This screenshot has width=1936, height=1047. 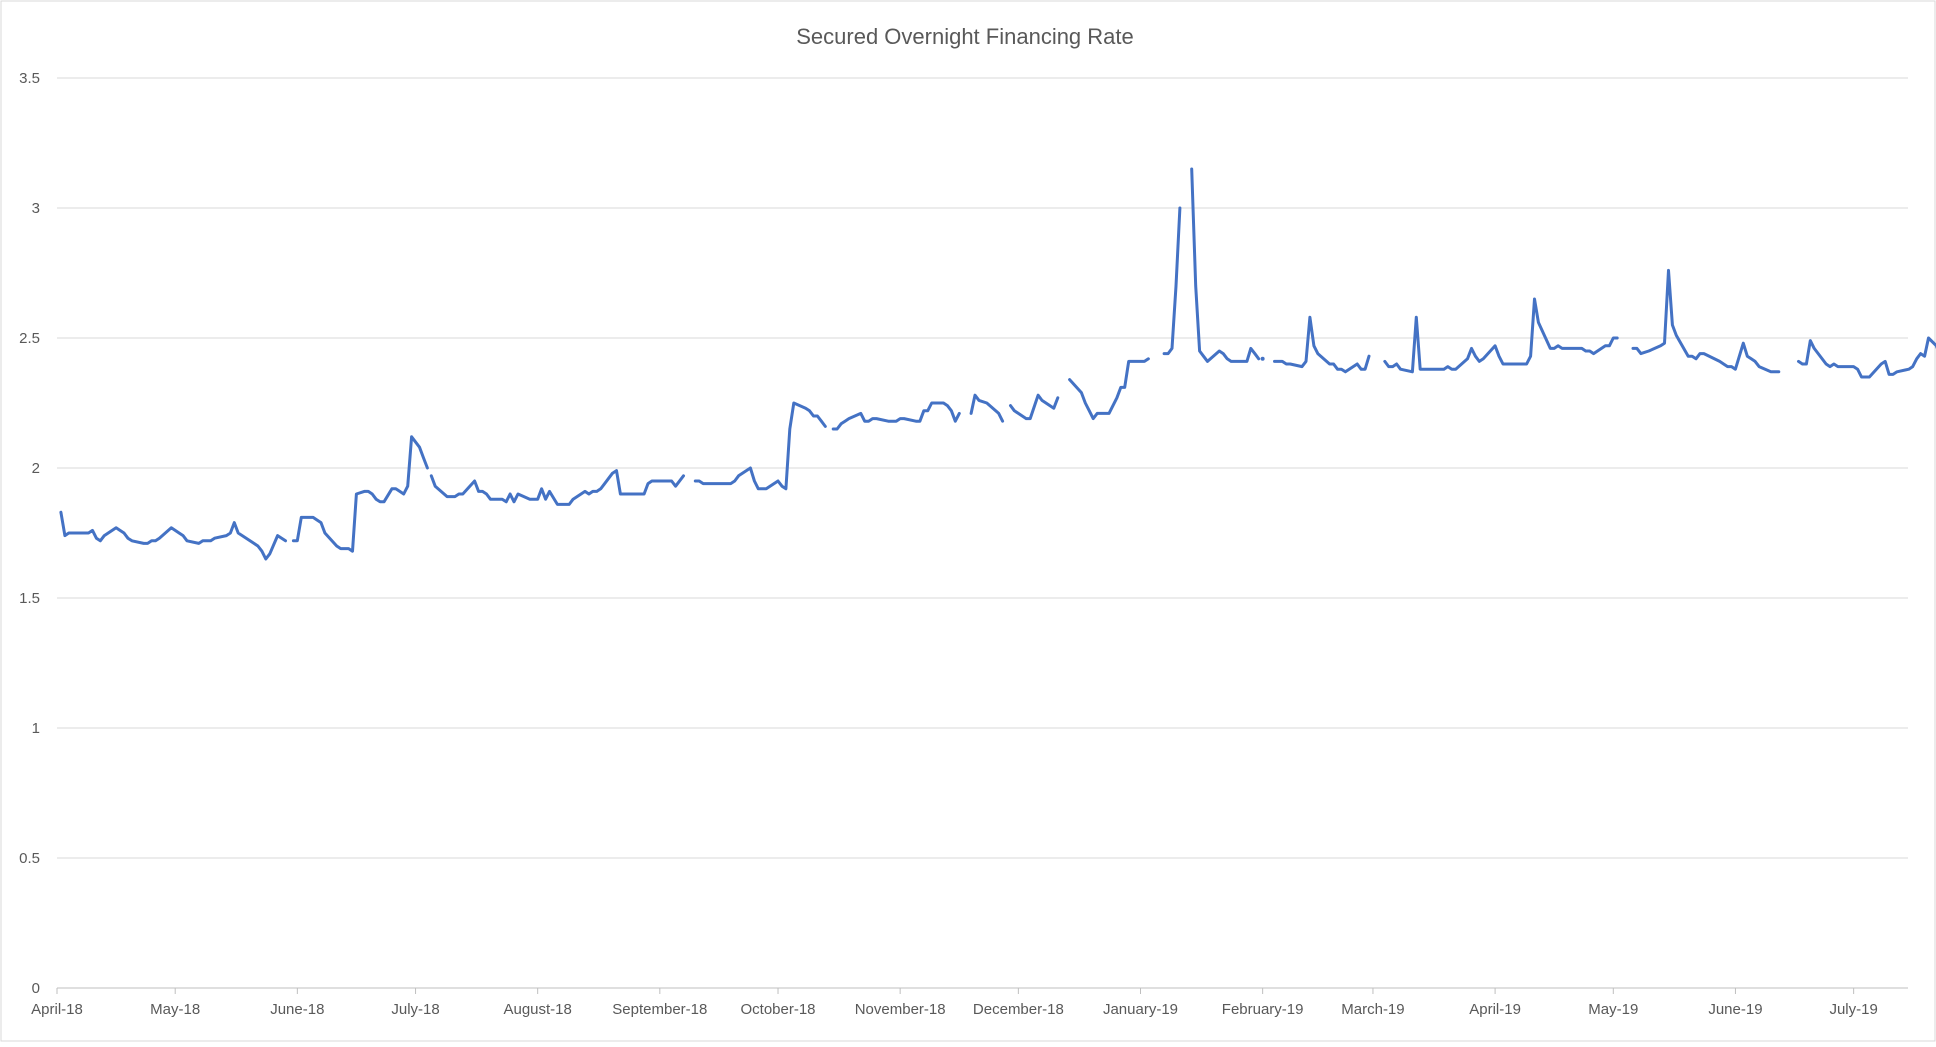 I want to click on x-tick-label: April-18, so click(x=57, y=1009).